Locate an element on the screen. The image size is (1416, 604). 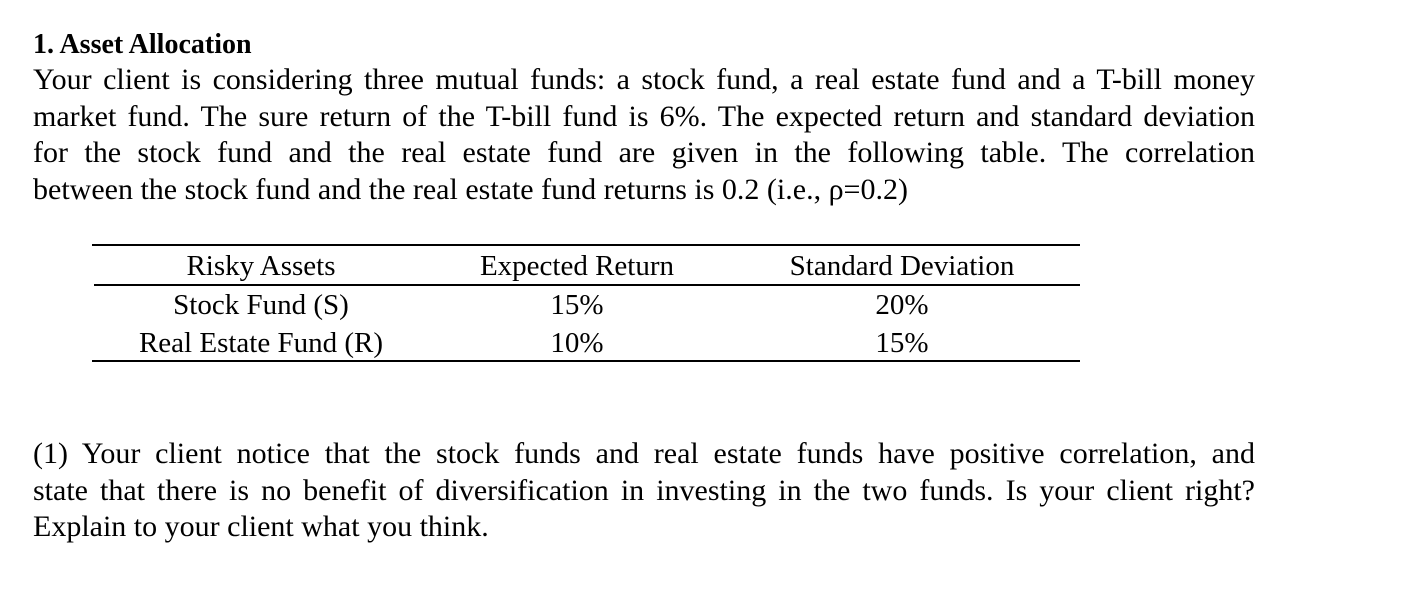
table-top-rule is located at coordinates (586, 245).